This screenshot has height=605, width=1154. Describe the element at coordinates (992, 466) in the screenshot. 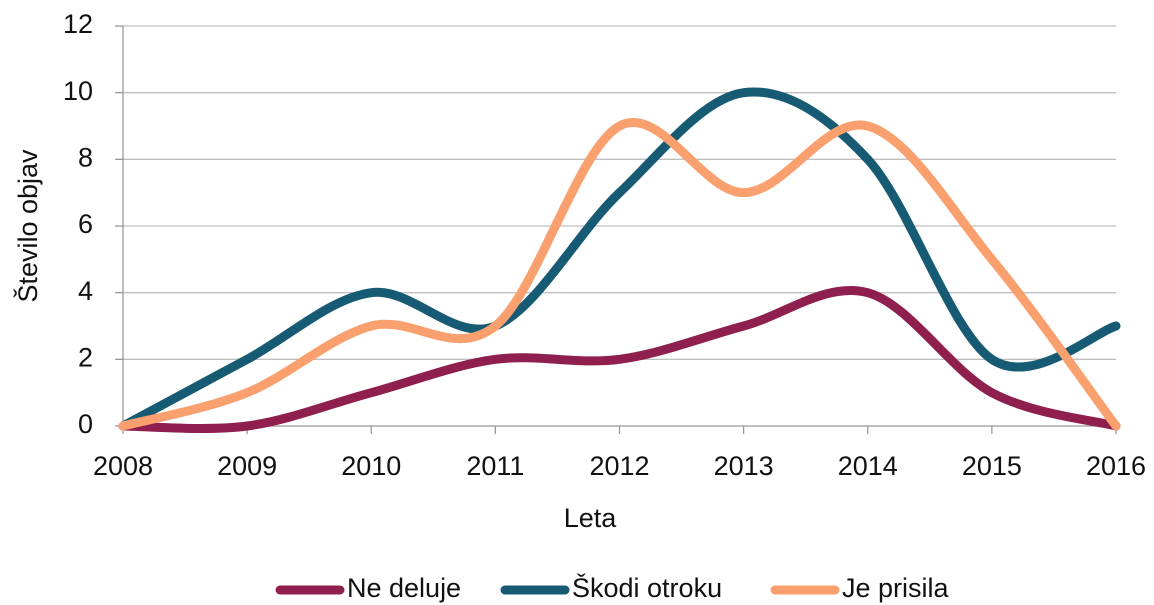

I see `x-tick-label: 2015` at that location.